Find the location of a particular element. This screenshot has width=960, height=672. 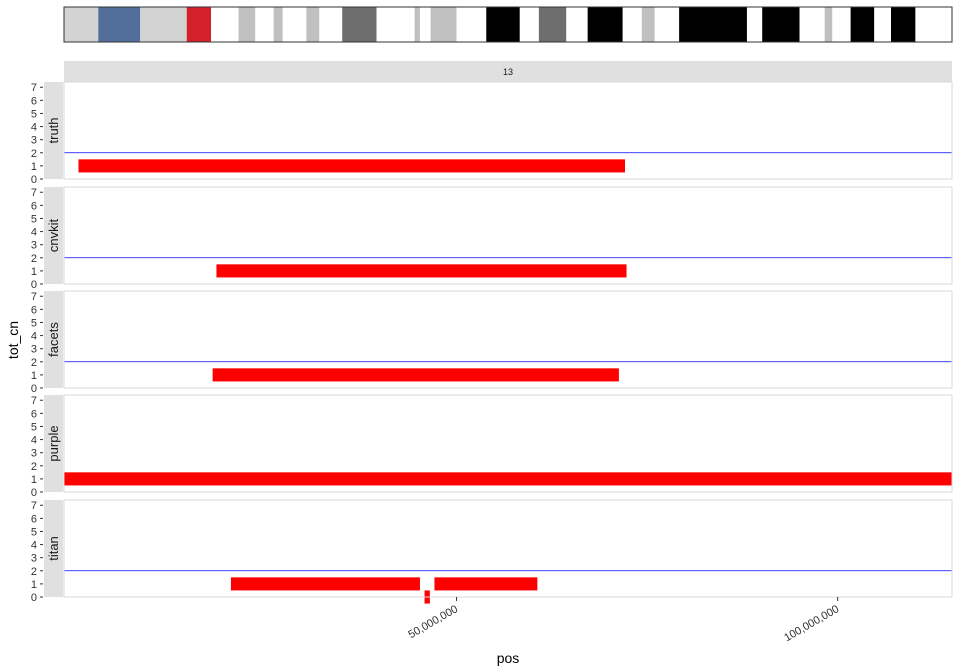

chromosome-ideogram is located at coordinates (508, 24).